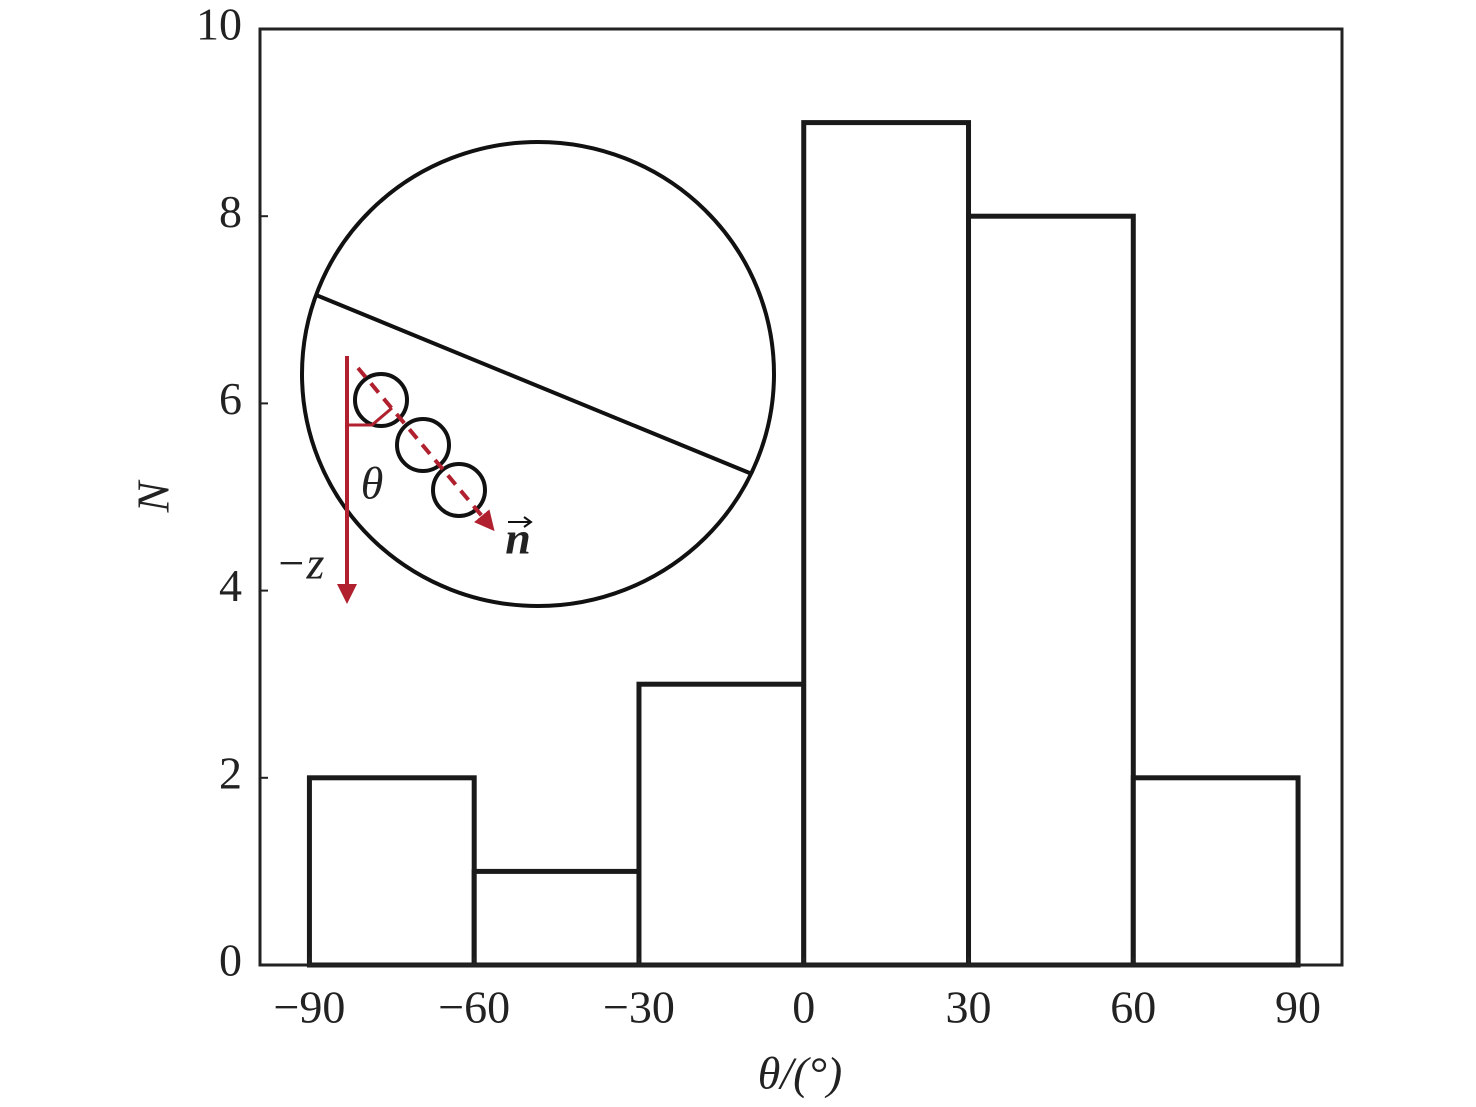 The image size is (1476, 1107). What do you see at coordinates (300, 563) in the screenshot?
I see `z-label: −z` at bounding box center [300, 563].